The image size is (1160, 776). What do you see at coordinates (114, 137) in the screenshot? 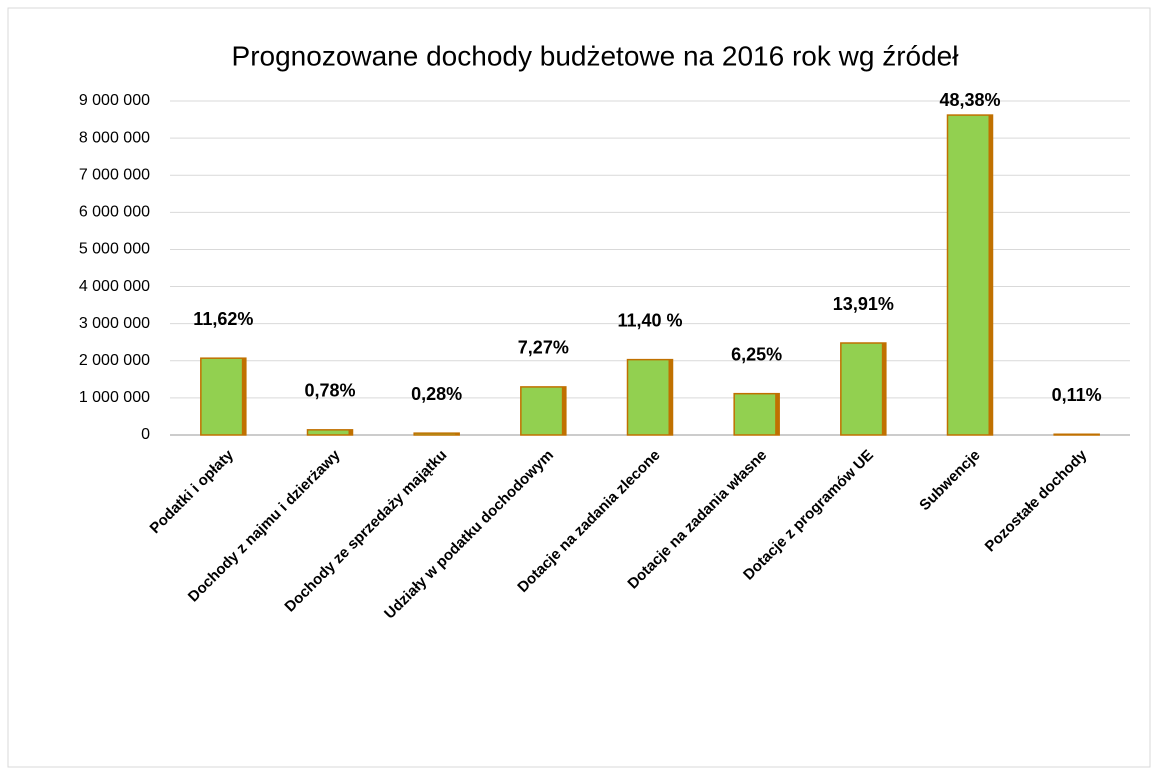
I see `y-tick-label: 8 000 000` at bounding box center [114, 137].